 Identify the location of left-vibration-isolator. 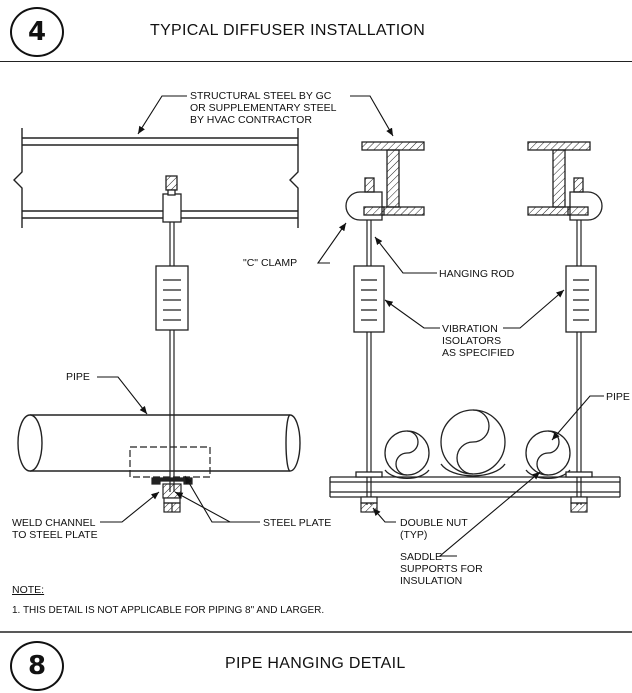
(172, 298).